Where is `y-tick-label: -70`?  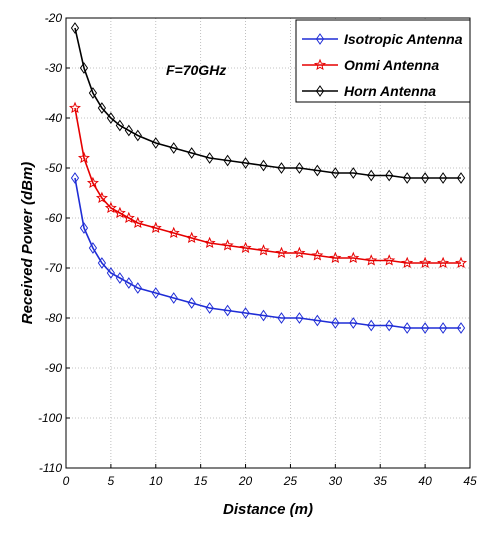 y-tick-label: -70 is located at coordinates (54, 268).